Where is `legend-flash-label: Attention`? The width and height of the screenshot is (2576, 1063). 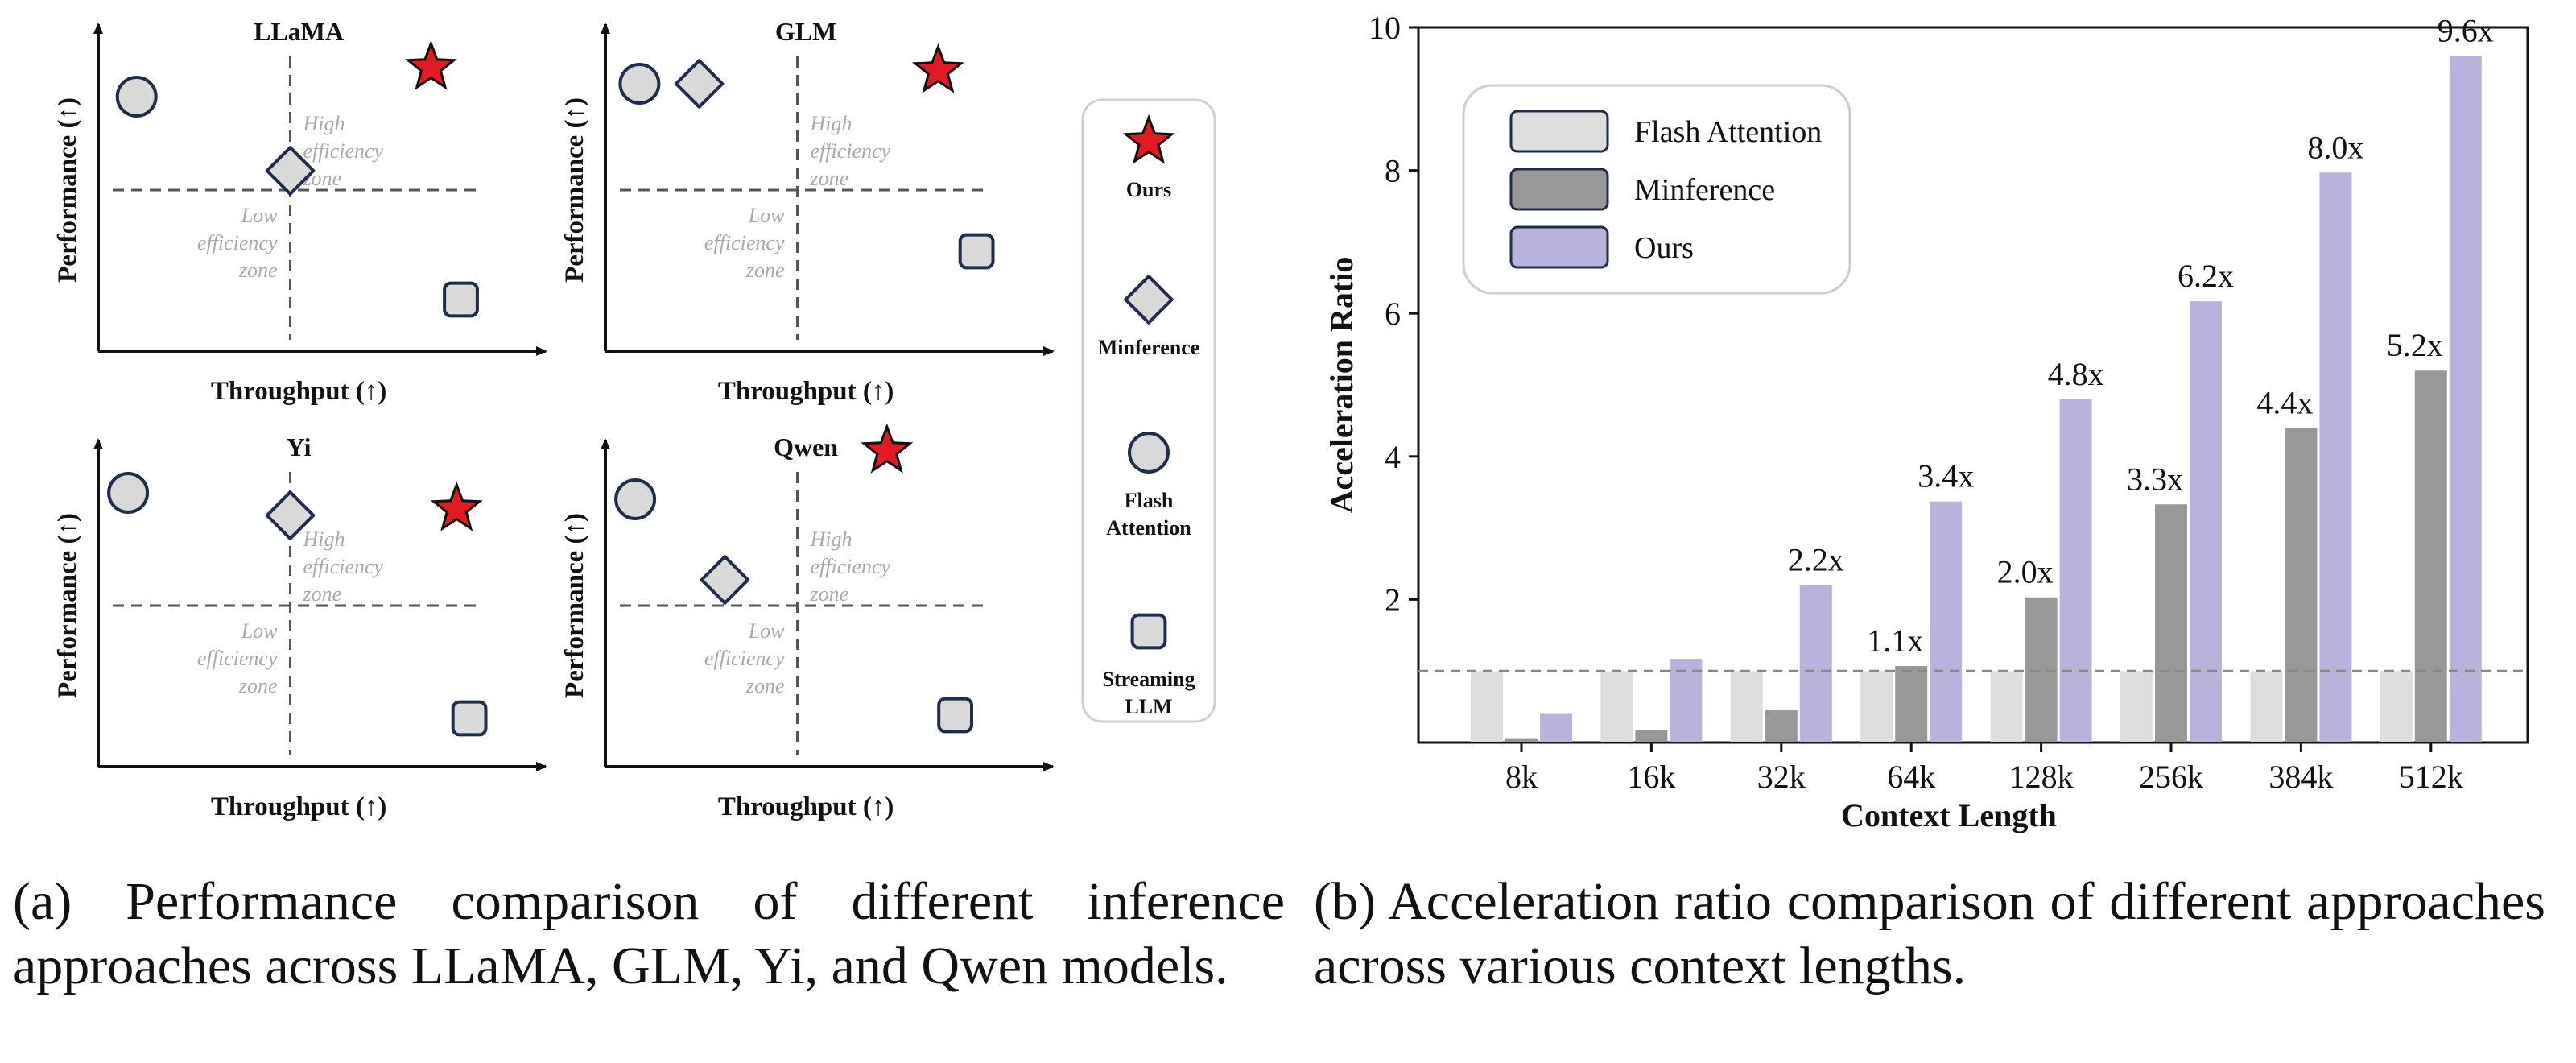 legend-flash-label: Attention is located at coordinates (1148, 528).